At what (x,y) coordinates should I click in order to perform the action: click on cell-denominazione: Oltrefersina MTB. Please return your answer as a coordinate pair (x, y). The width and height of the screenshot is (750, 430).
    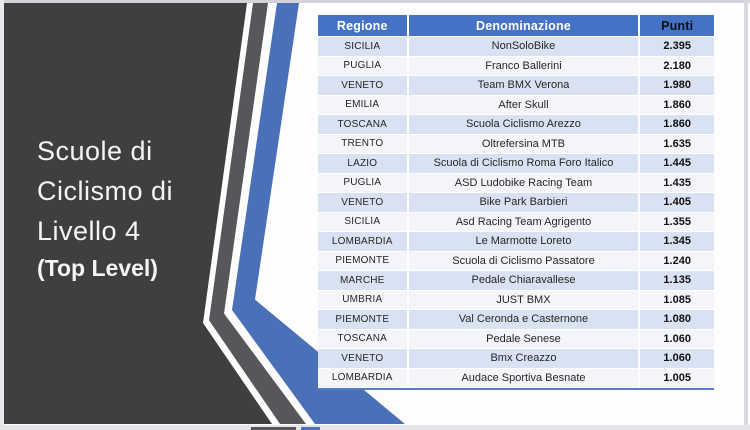
    Looking at the image, I should click on (522, 143).